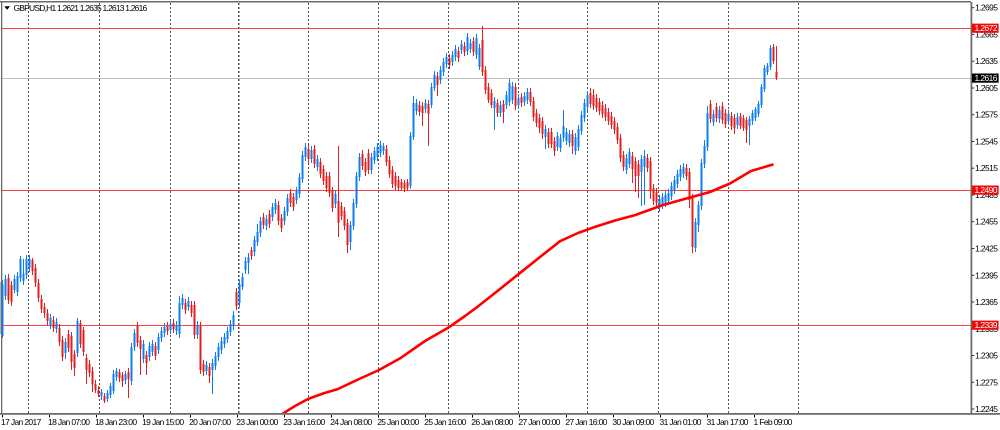 Image resolution: width=1000 pixels, height=430 pixels. I want to click on svg-text: 1.2635, so click(986, 61).